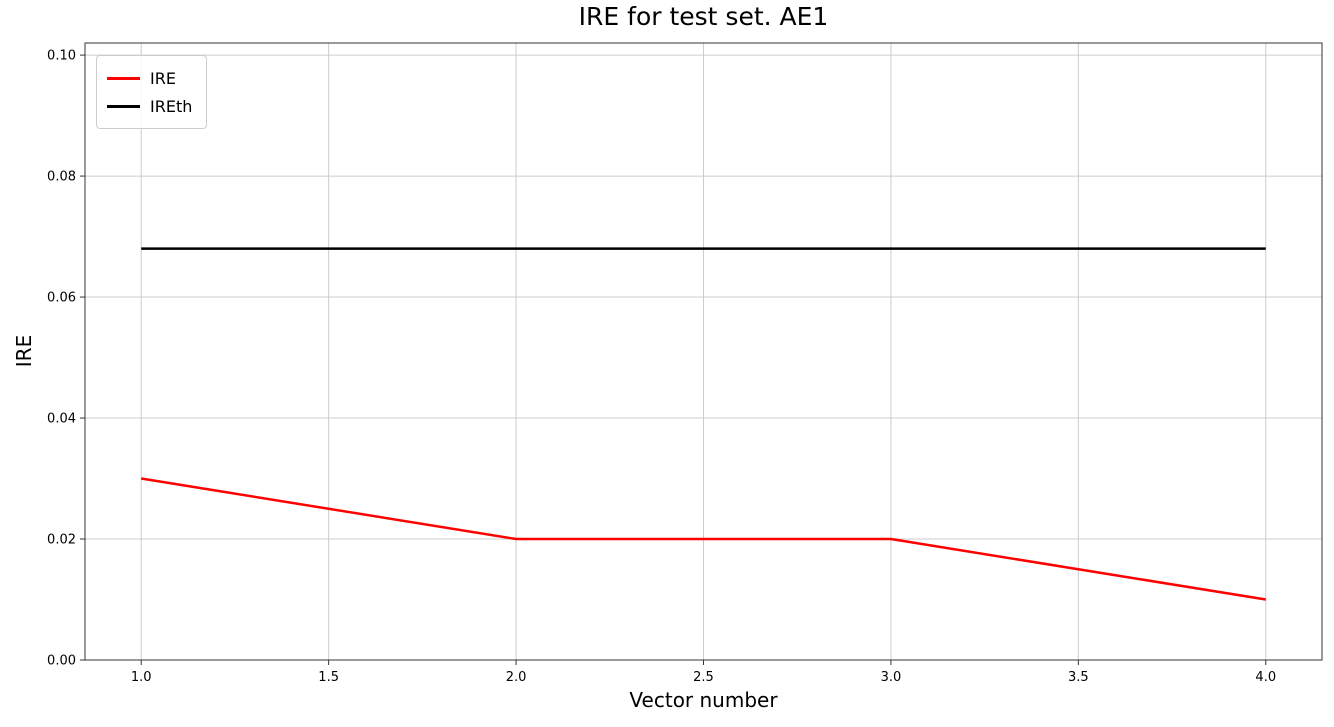 Image resolution: width=1334 pixels, height=727 pixels. What do you see at coordinates (61, 419) in the screenshot?
I see `svg-text: 0.04` at bounding box center [61, 419].